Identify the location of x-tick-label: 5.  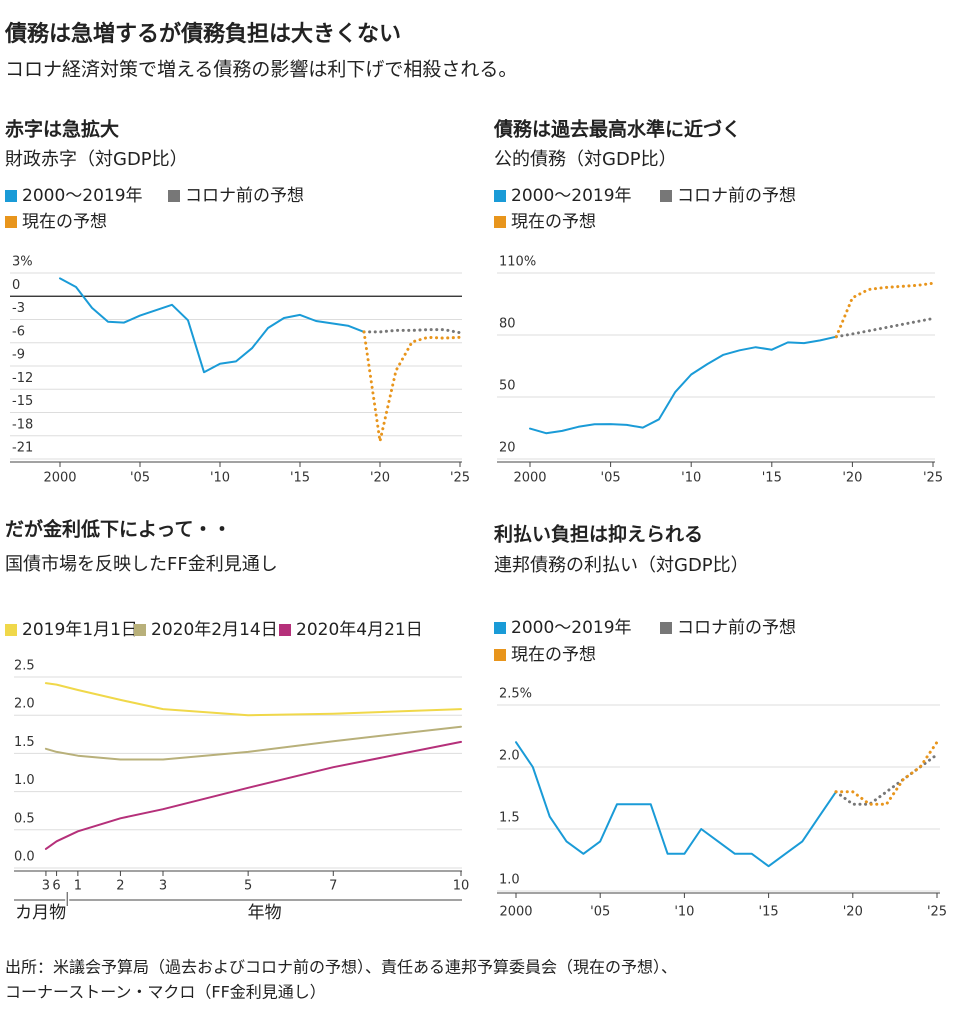
(248, 886).